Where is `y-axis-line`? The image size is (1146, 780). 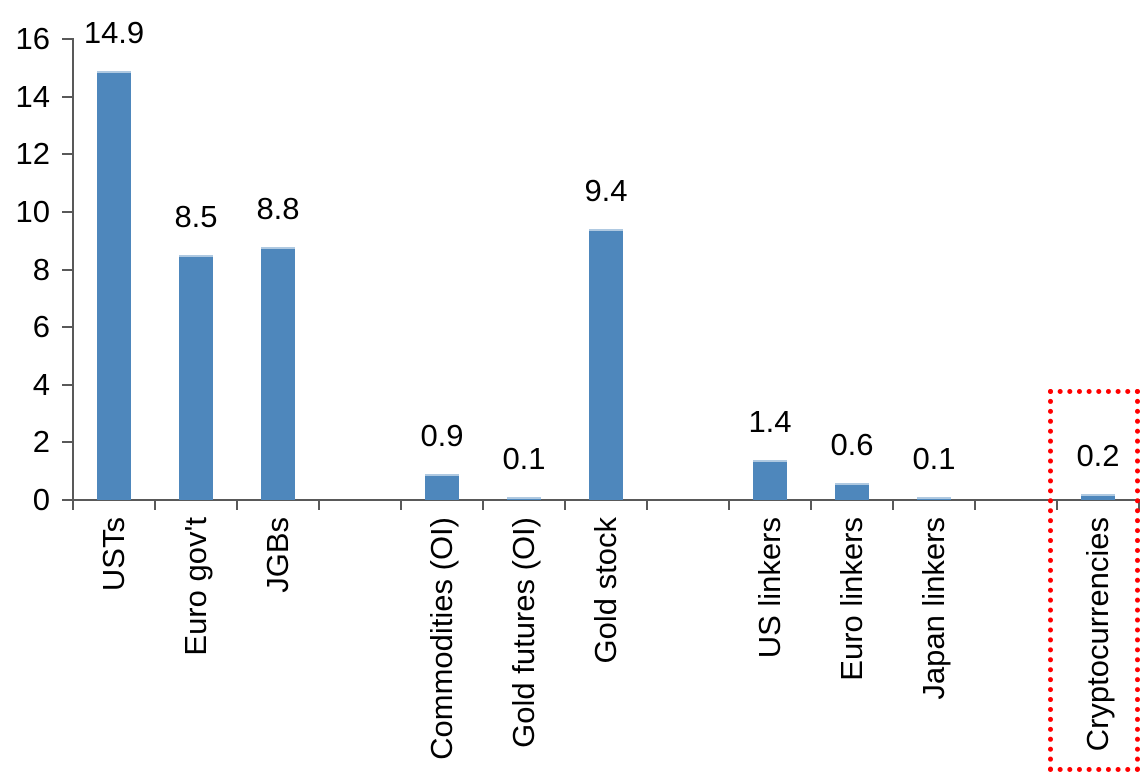
y-axis-line is located at coordinates (73, 269).